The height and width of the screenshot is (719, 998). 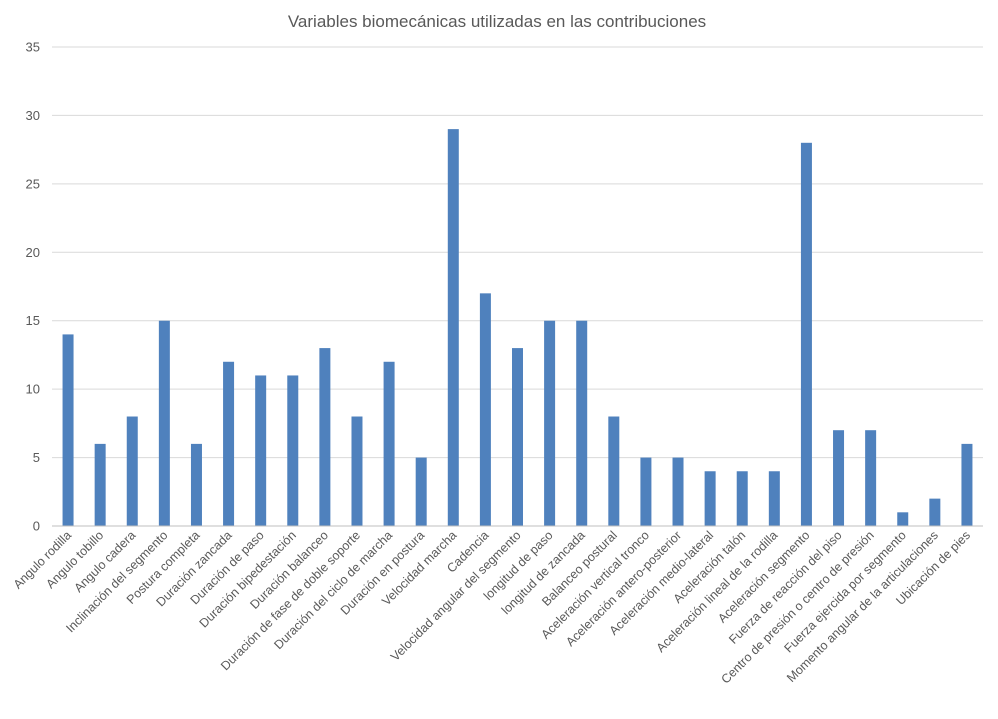 What do you see at coordinates (33, 115) in the screenshot?
I see `y-tick-label: 30` at bounding box center [33, 115].